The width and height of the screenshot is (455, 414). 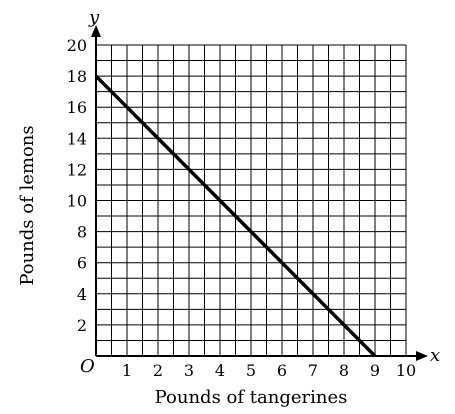 What do you see at coordinates (189, 370) in the screenshot?
I see `x-tick-label: 3` at bounding box center [189, 370].